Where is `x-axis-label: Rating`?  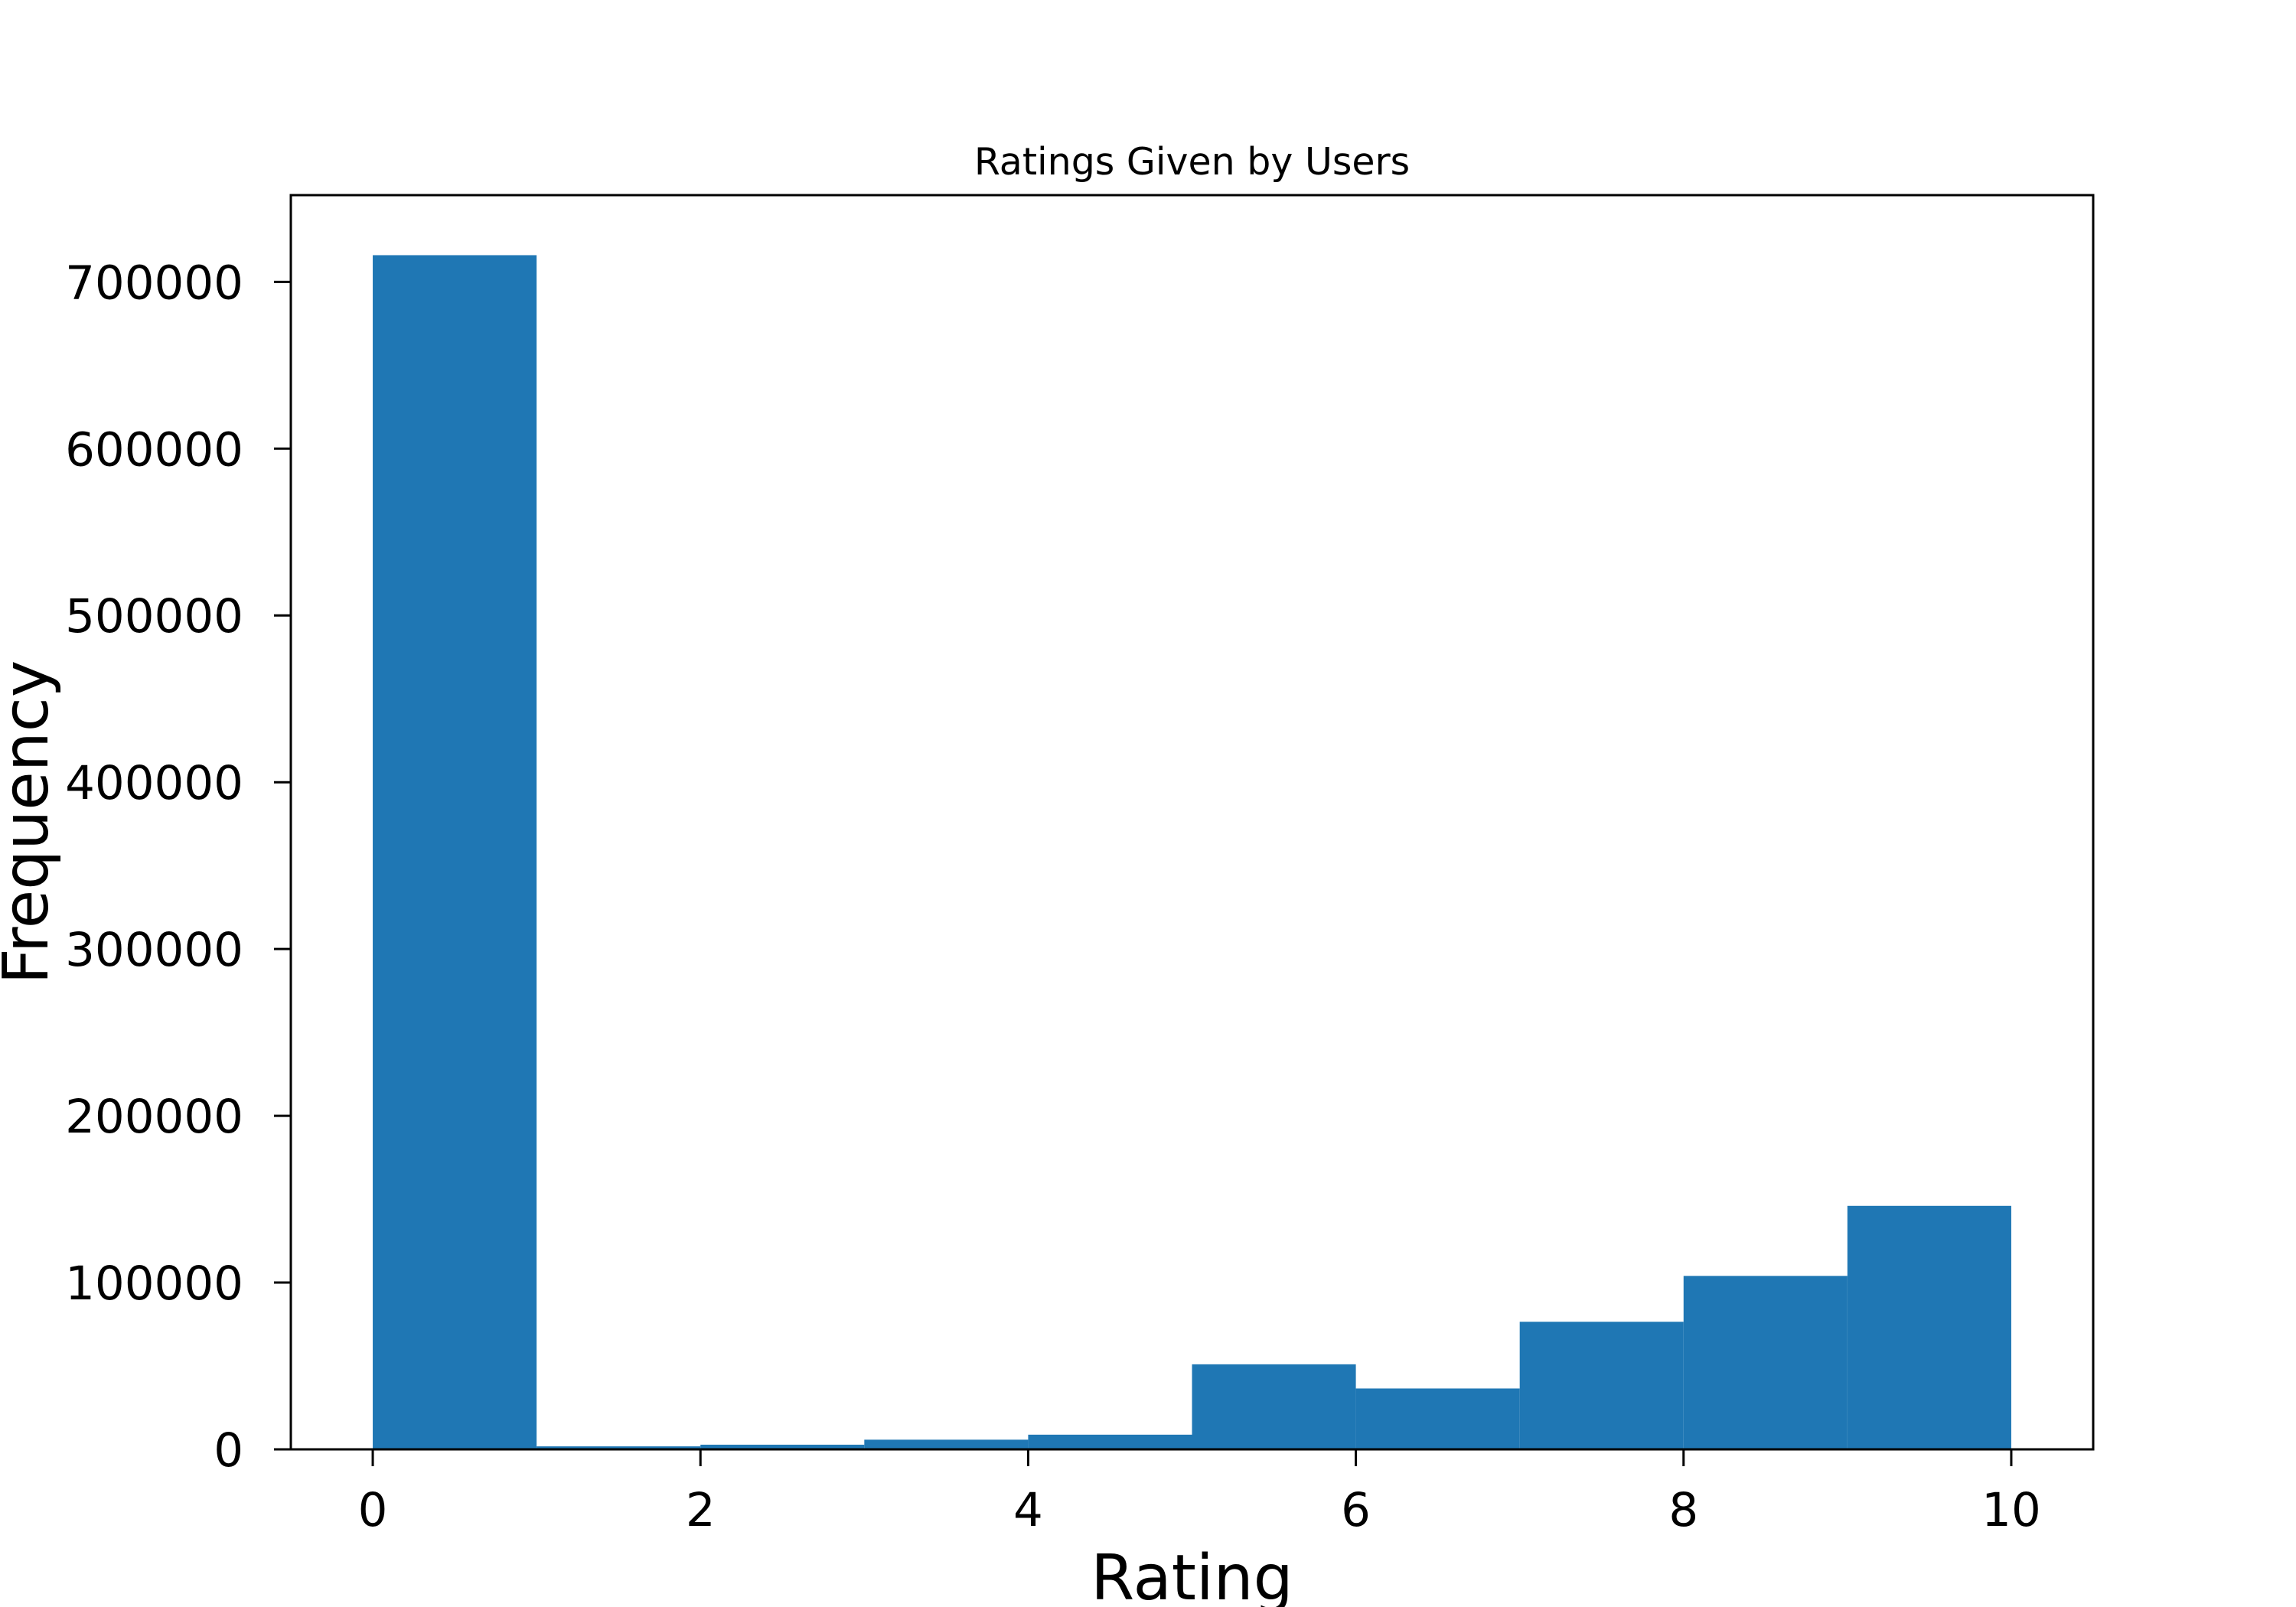 x-axis-label: Rating is located at coordinates (1192, 1574).